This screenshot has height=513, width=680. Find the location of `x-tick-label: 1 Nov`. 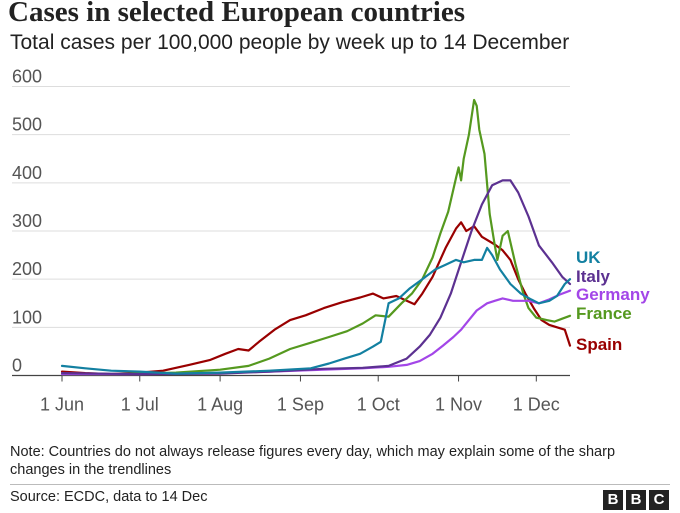

x-tick-label: 1 Nov is located at coordinates (458, 405).